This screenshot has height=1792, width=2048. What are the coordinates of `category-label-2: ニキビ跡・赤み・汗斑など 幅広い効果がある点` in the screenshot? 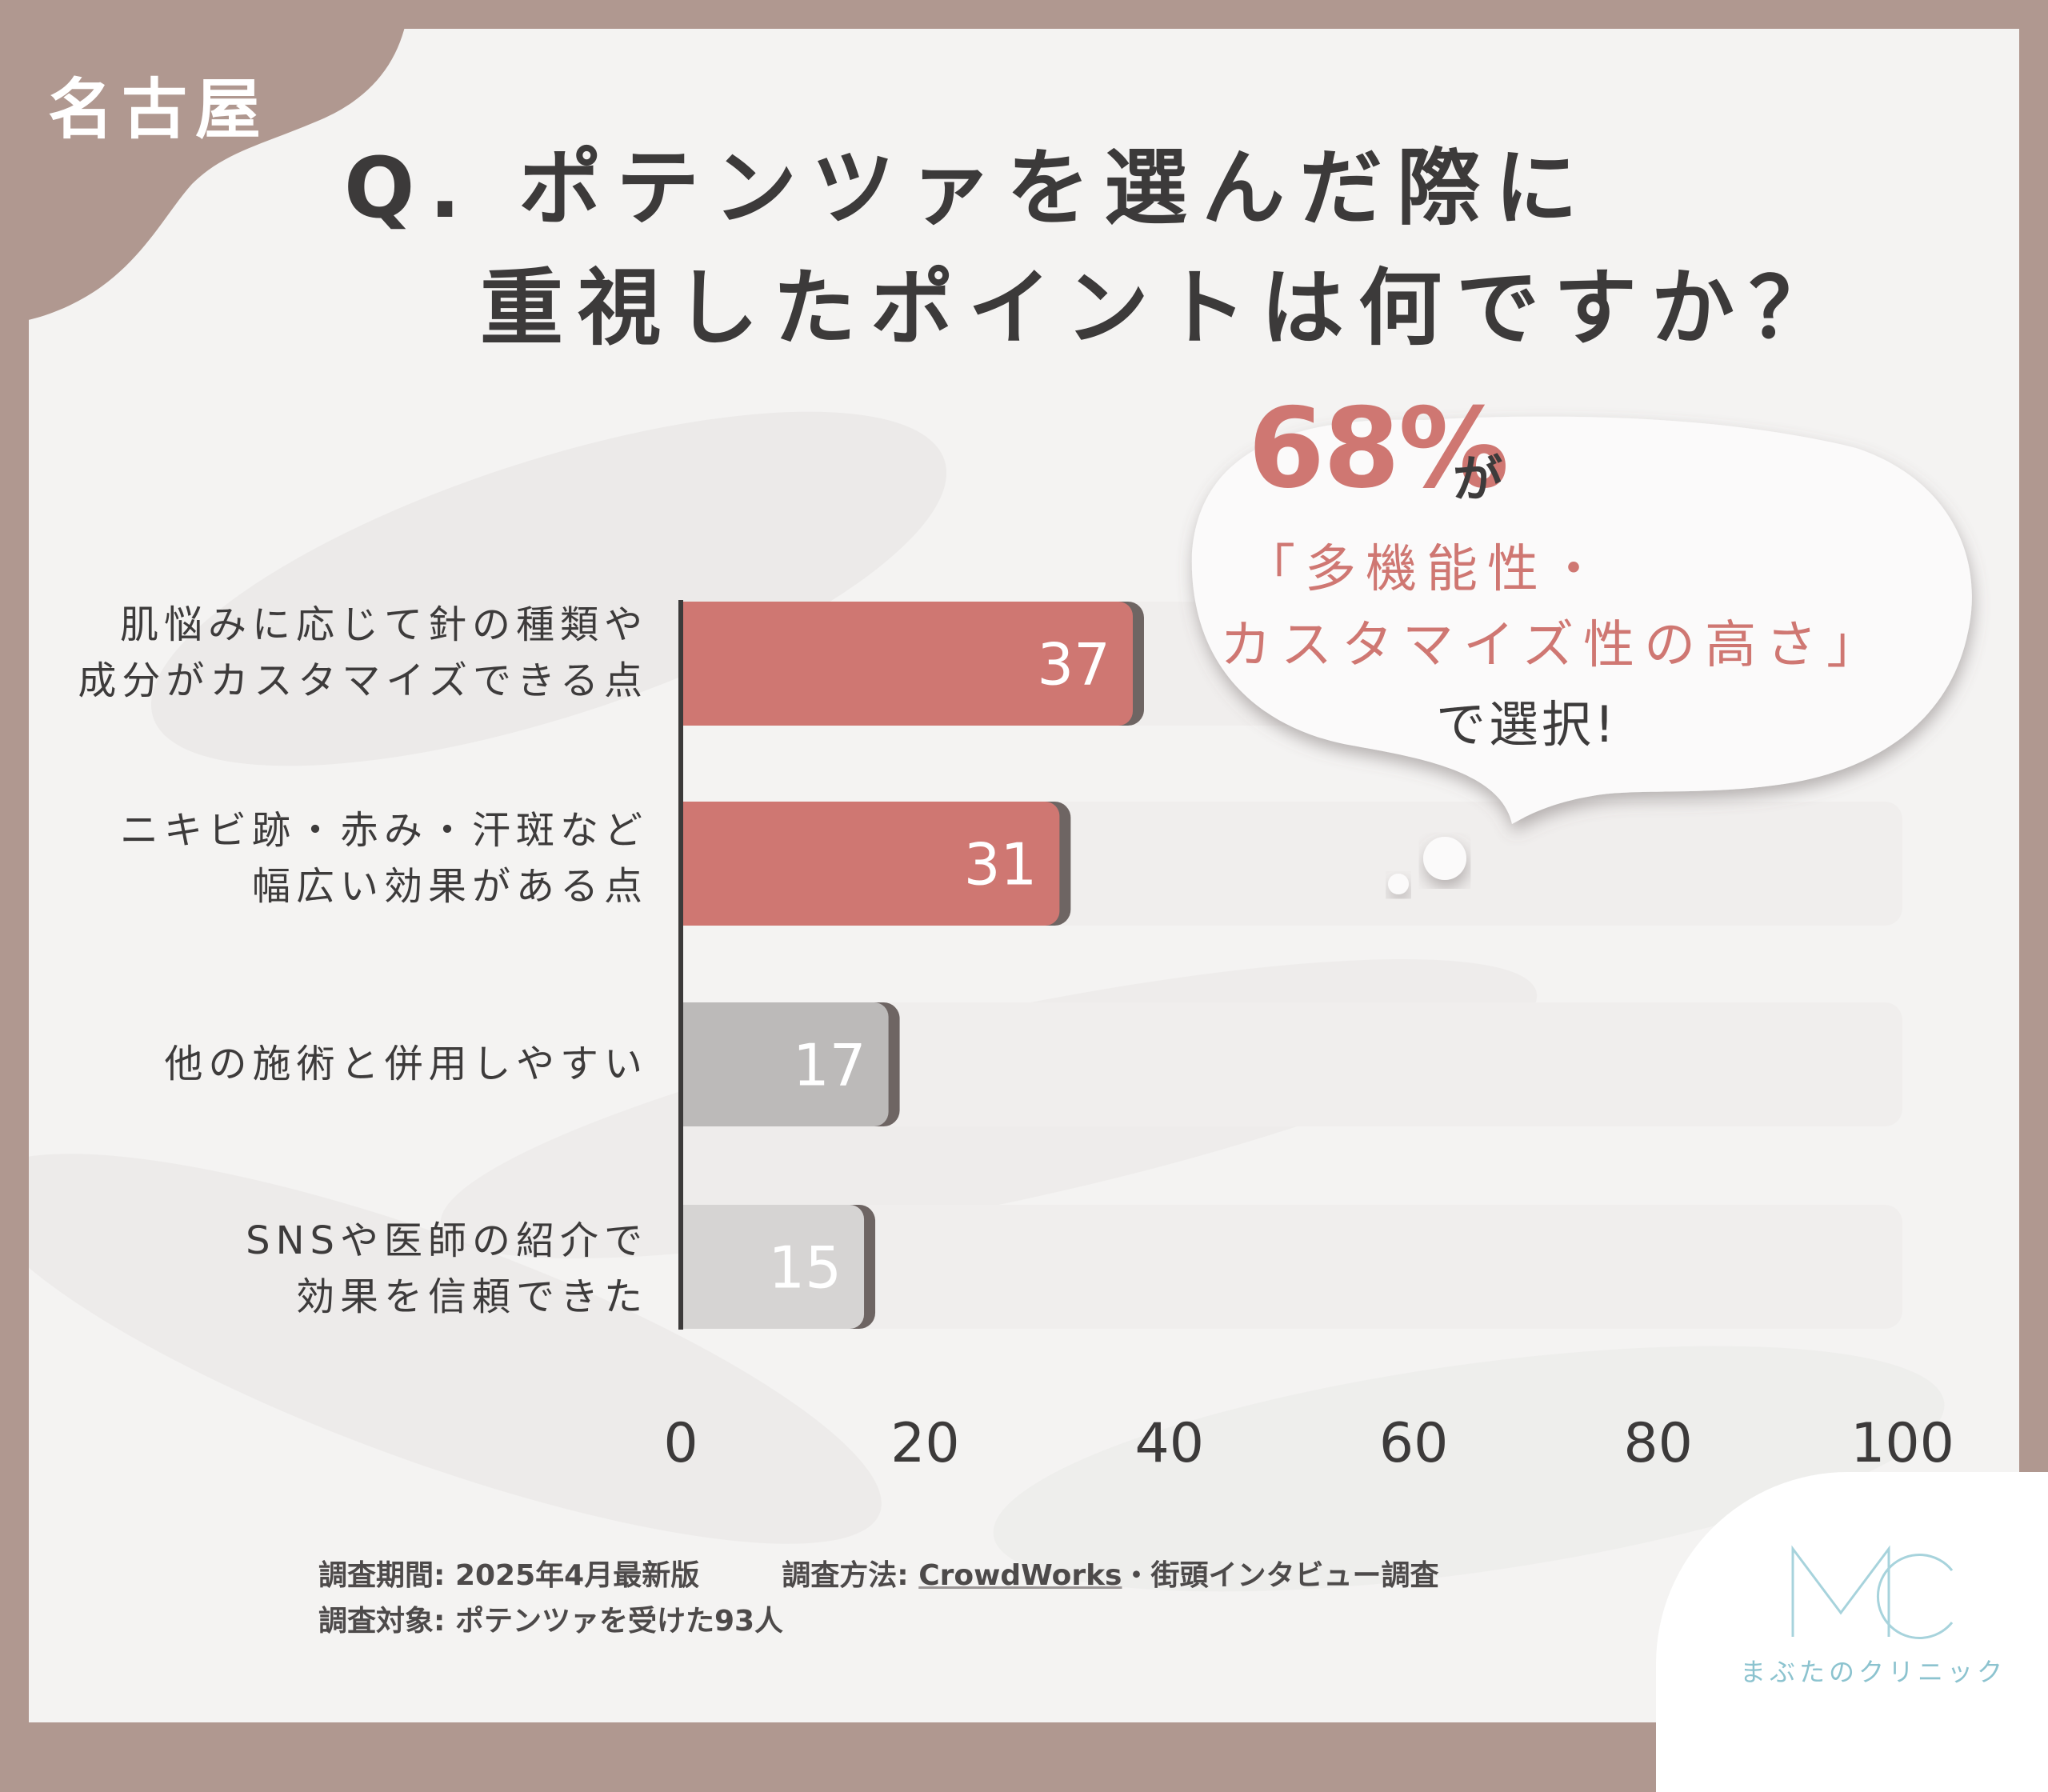 It's located at (383, 858).